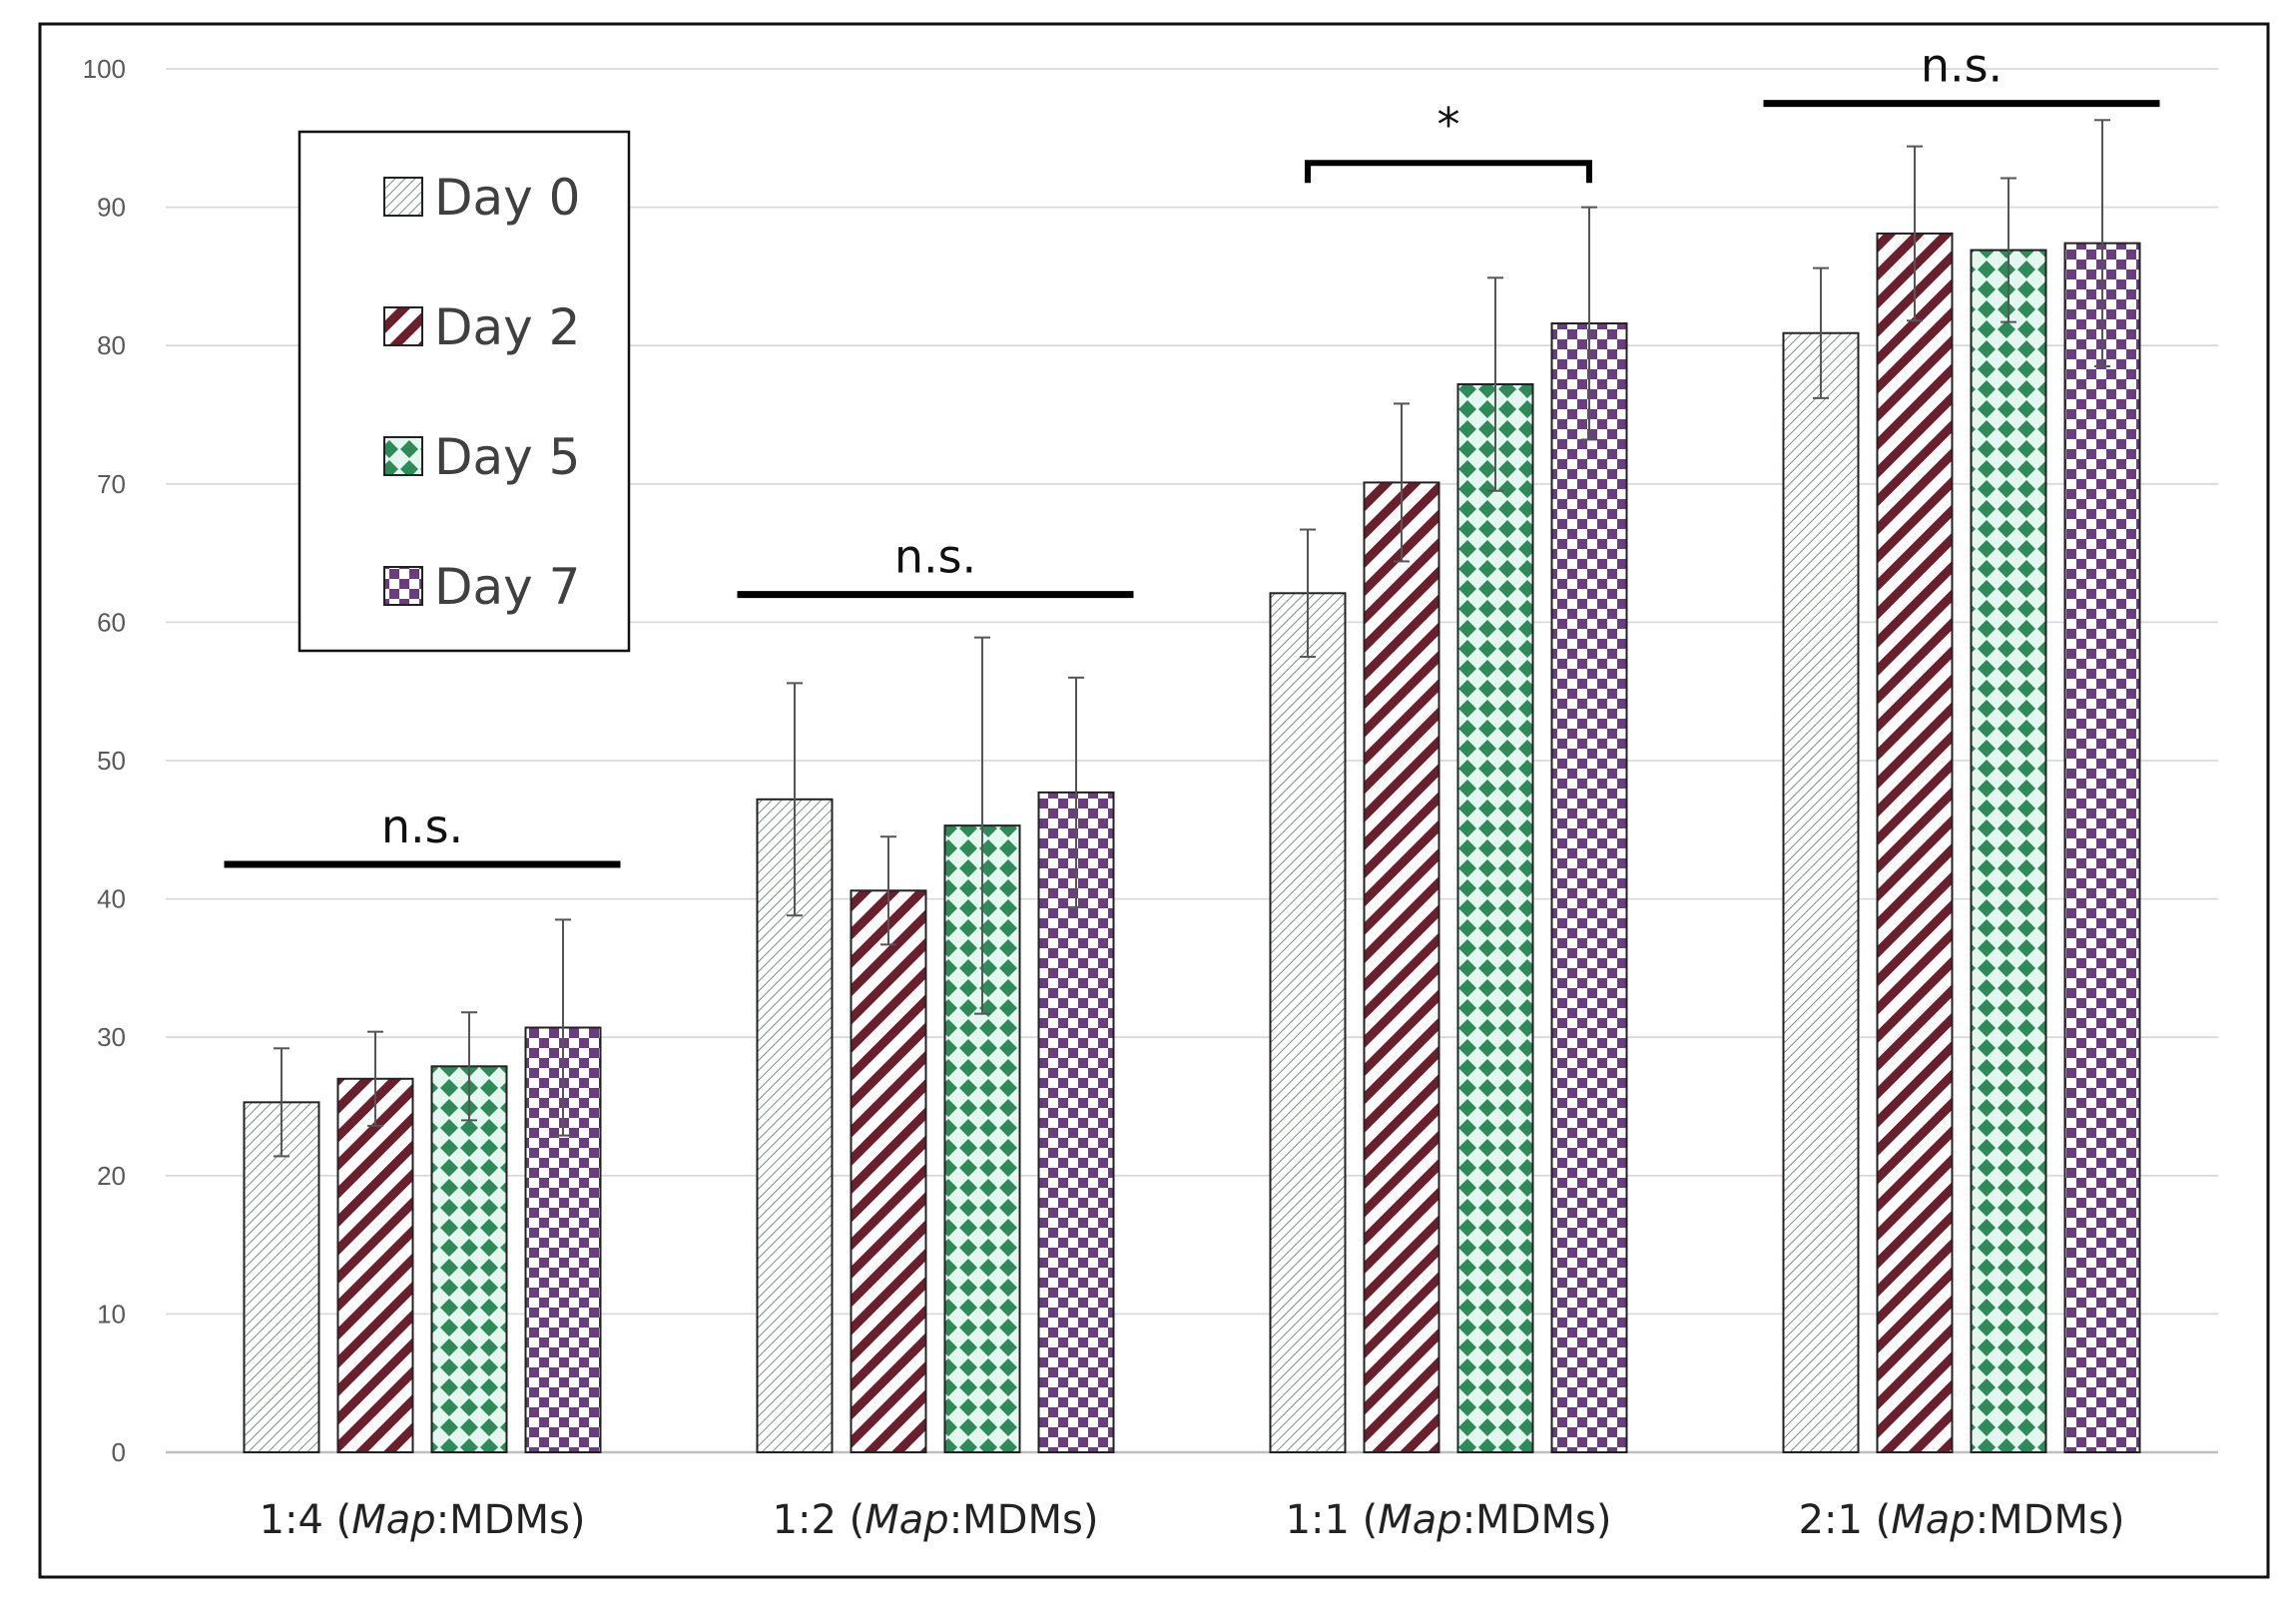 The width and height of the screenshot is (2296, 1609). I want to click on y-tick-label: 30, so click(112, 1037).